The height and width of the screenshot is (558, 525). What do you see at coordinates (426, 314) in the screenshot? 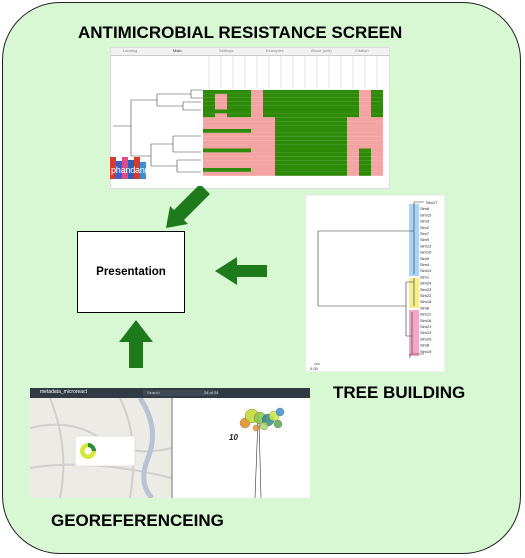
I see `tree-tip-label: Sim11` at bounding box center [426, 314].